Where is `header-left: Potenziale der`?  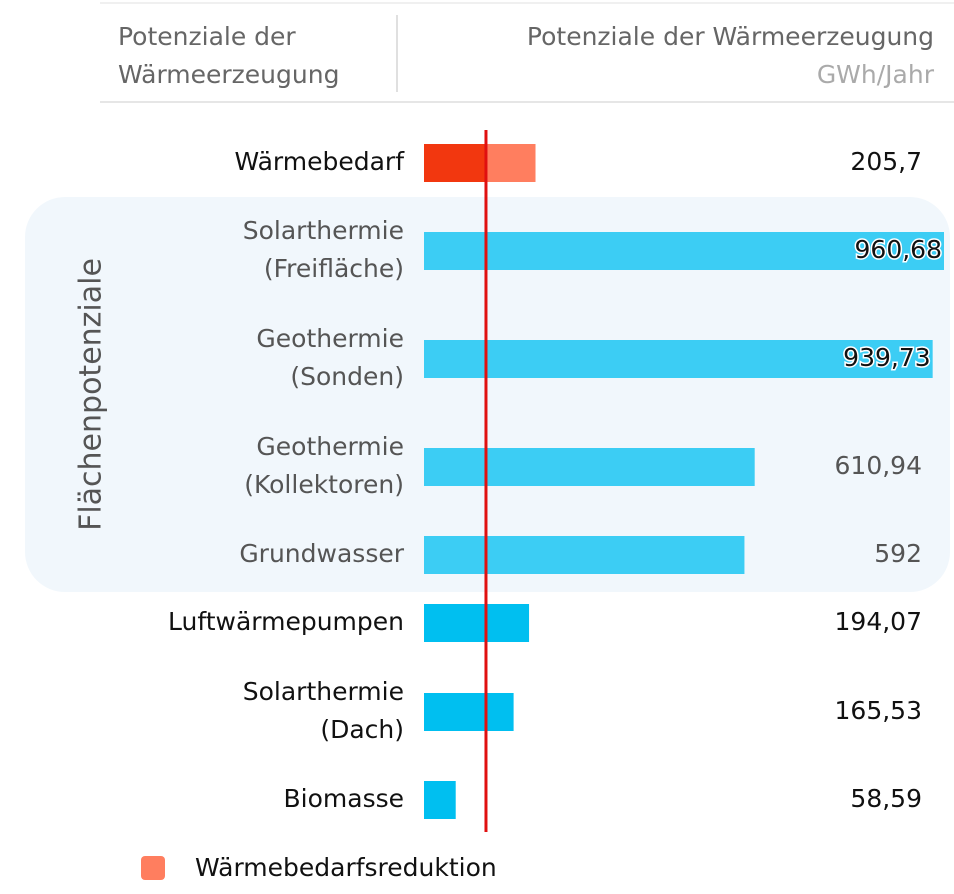 header-left: Potenziale der is located at coordinates (207, 36).